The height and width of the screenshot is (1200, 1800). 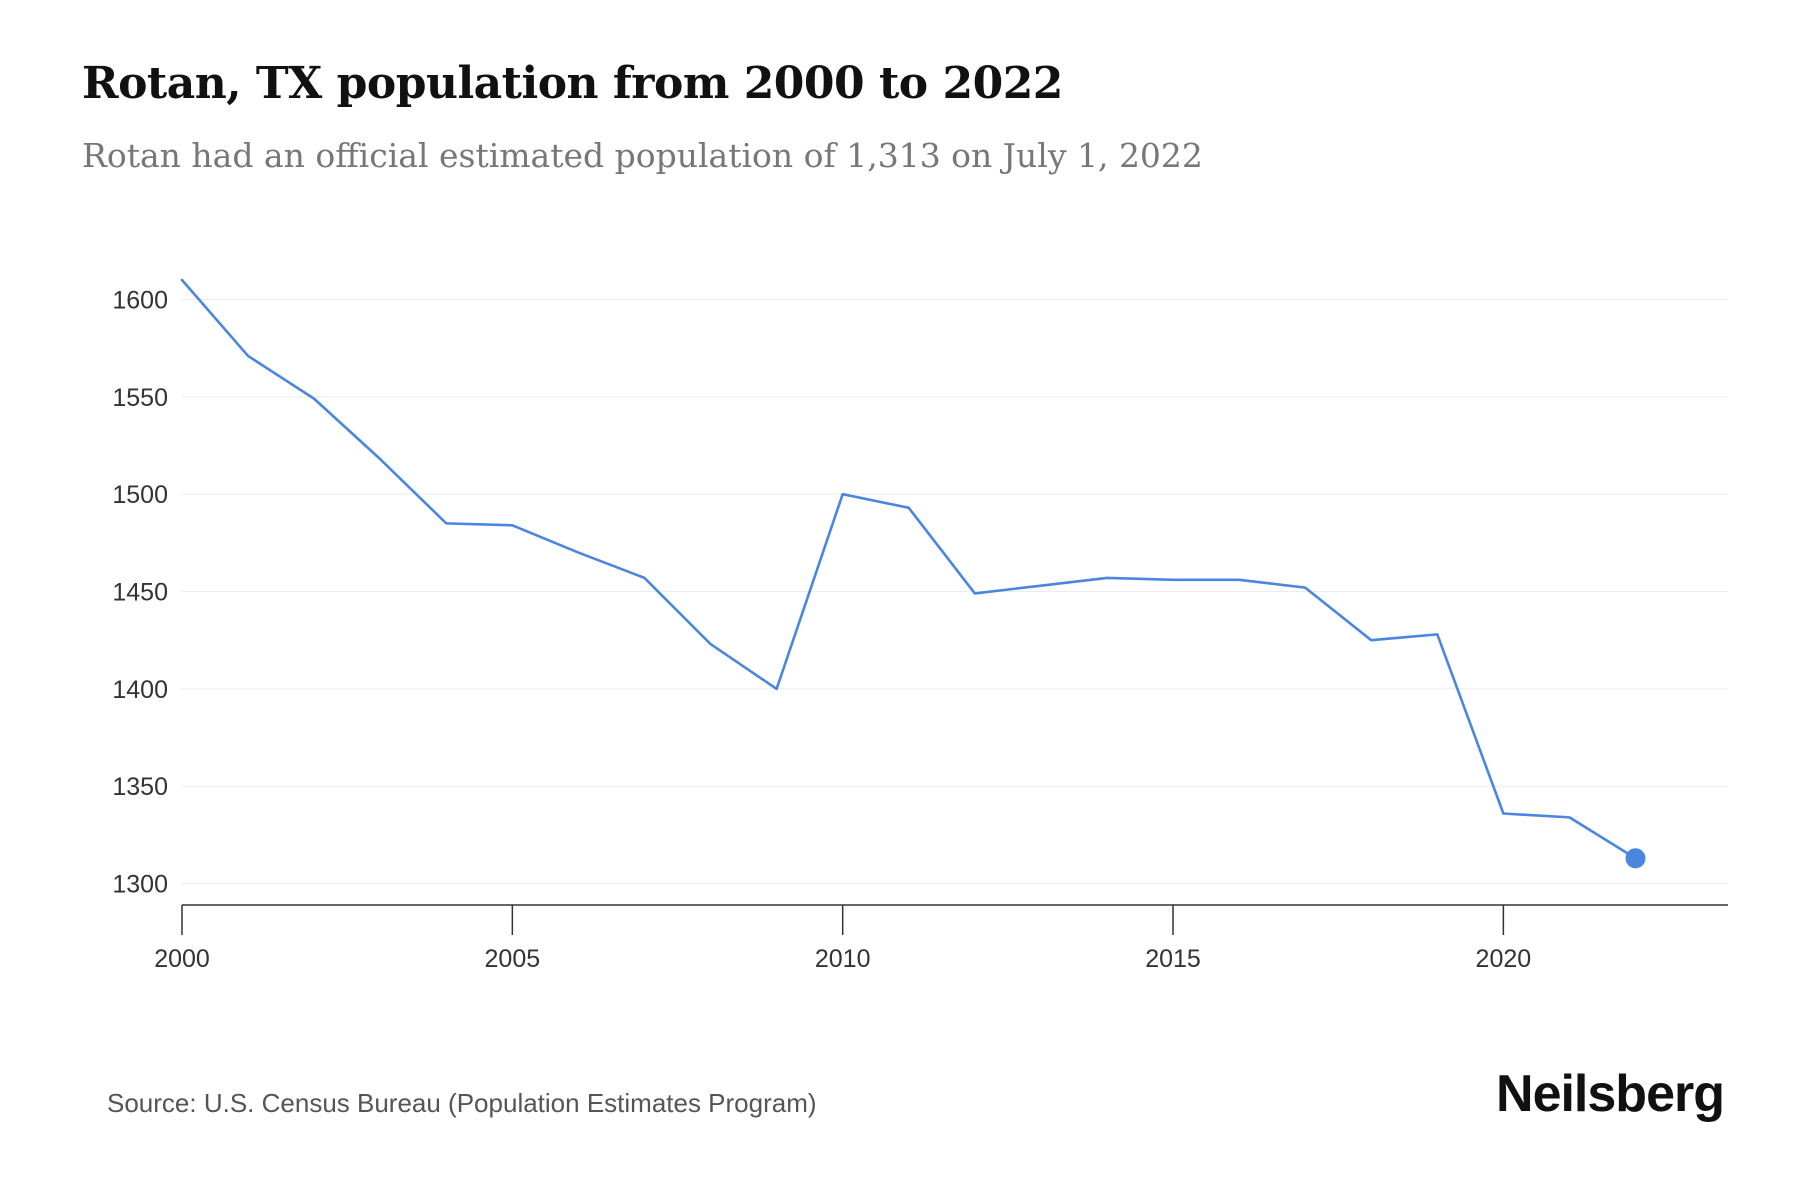 What do you see at coordinates (140, 398) in the screenshot?
I see `y-tick-label: 1550` at bounding box center [140, 398].